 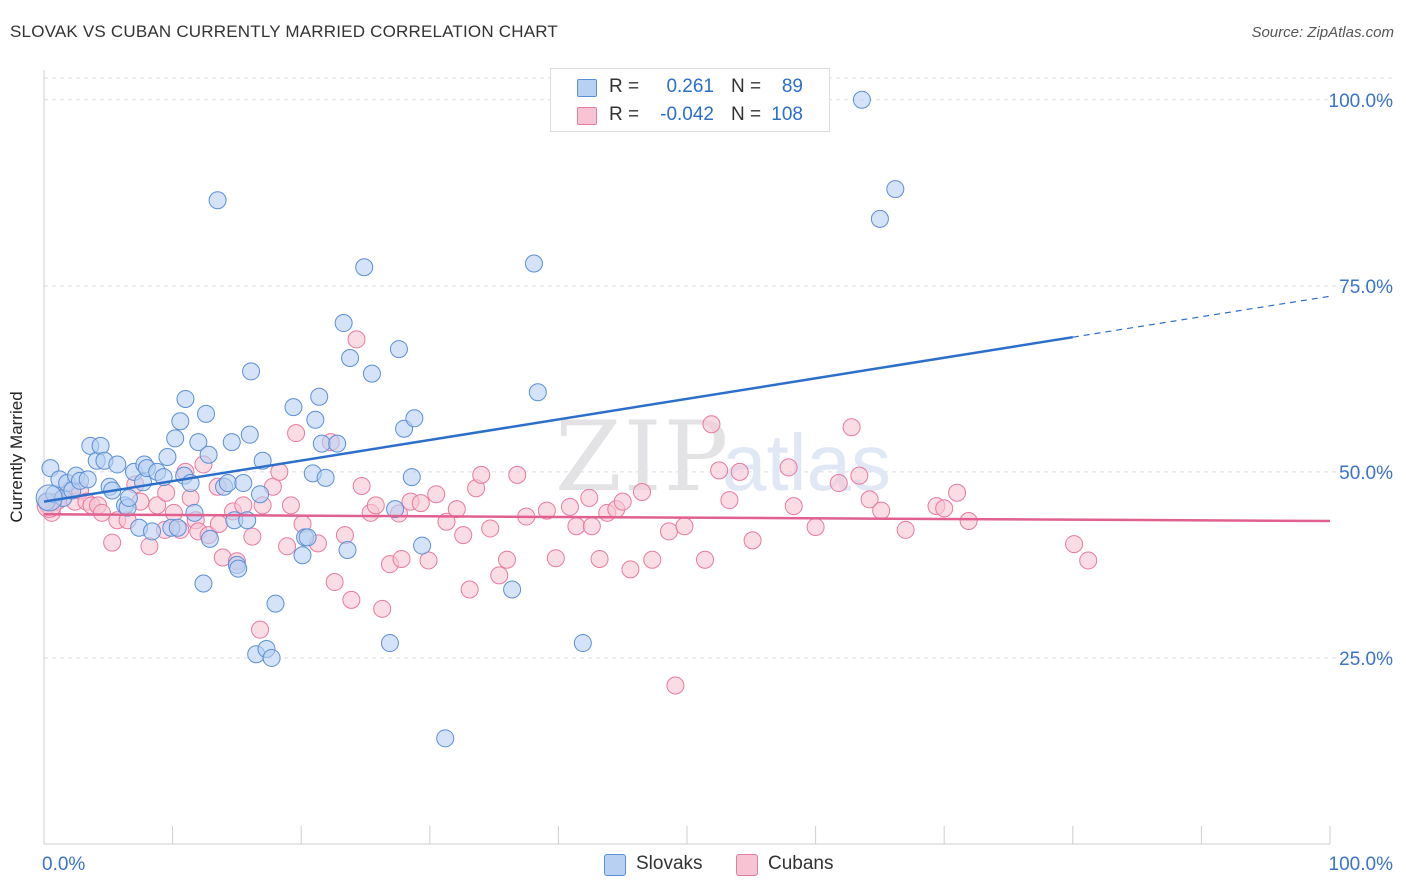 I want to click on legend-n-label: N =, so click(x=746, y=86).